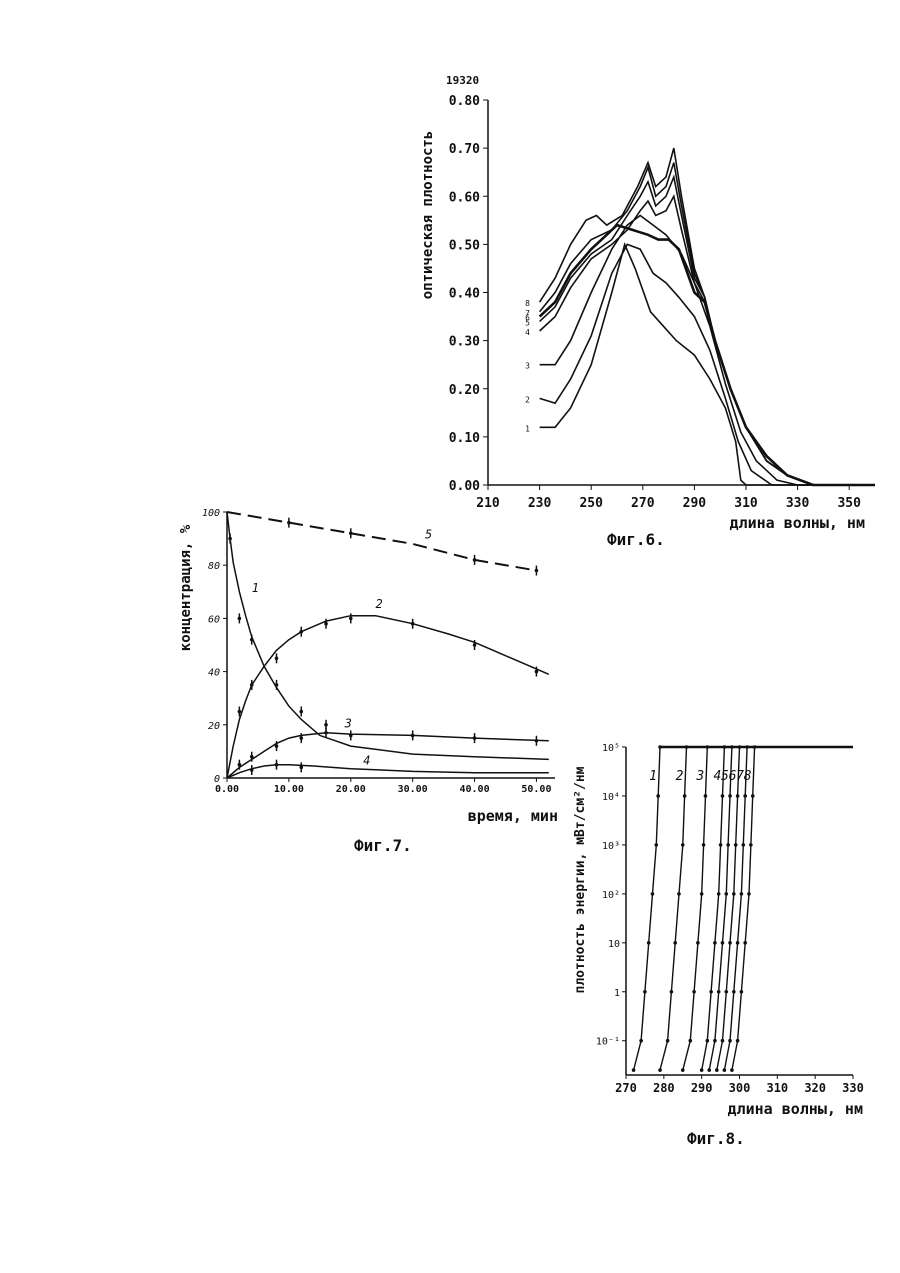 The image size is (900, 1273). I want to click on fig7-y-tick-label: 40, so click(214, 673).